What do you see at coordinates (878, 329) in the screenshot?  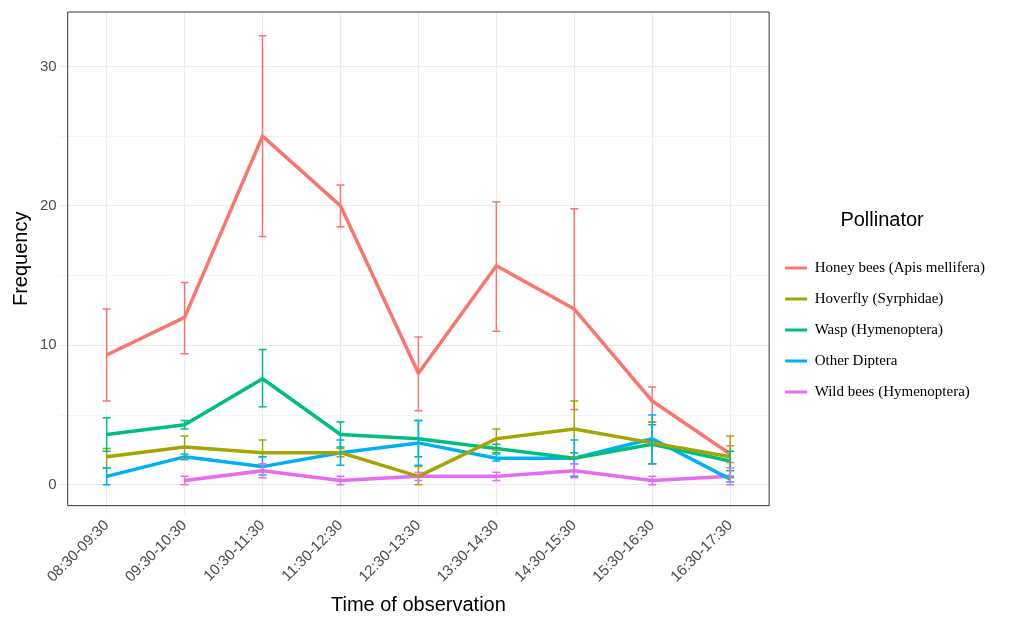 I see `legend-label: Wasp (Hymenoptera)` at bounding box center [878, 329].